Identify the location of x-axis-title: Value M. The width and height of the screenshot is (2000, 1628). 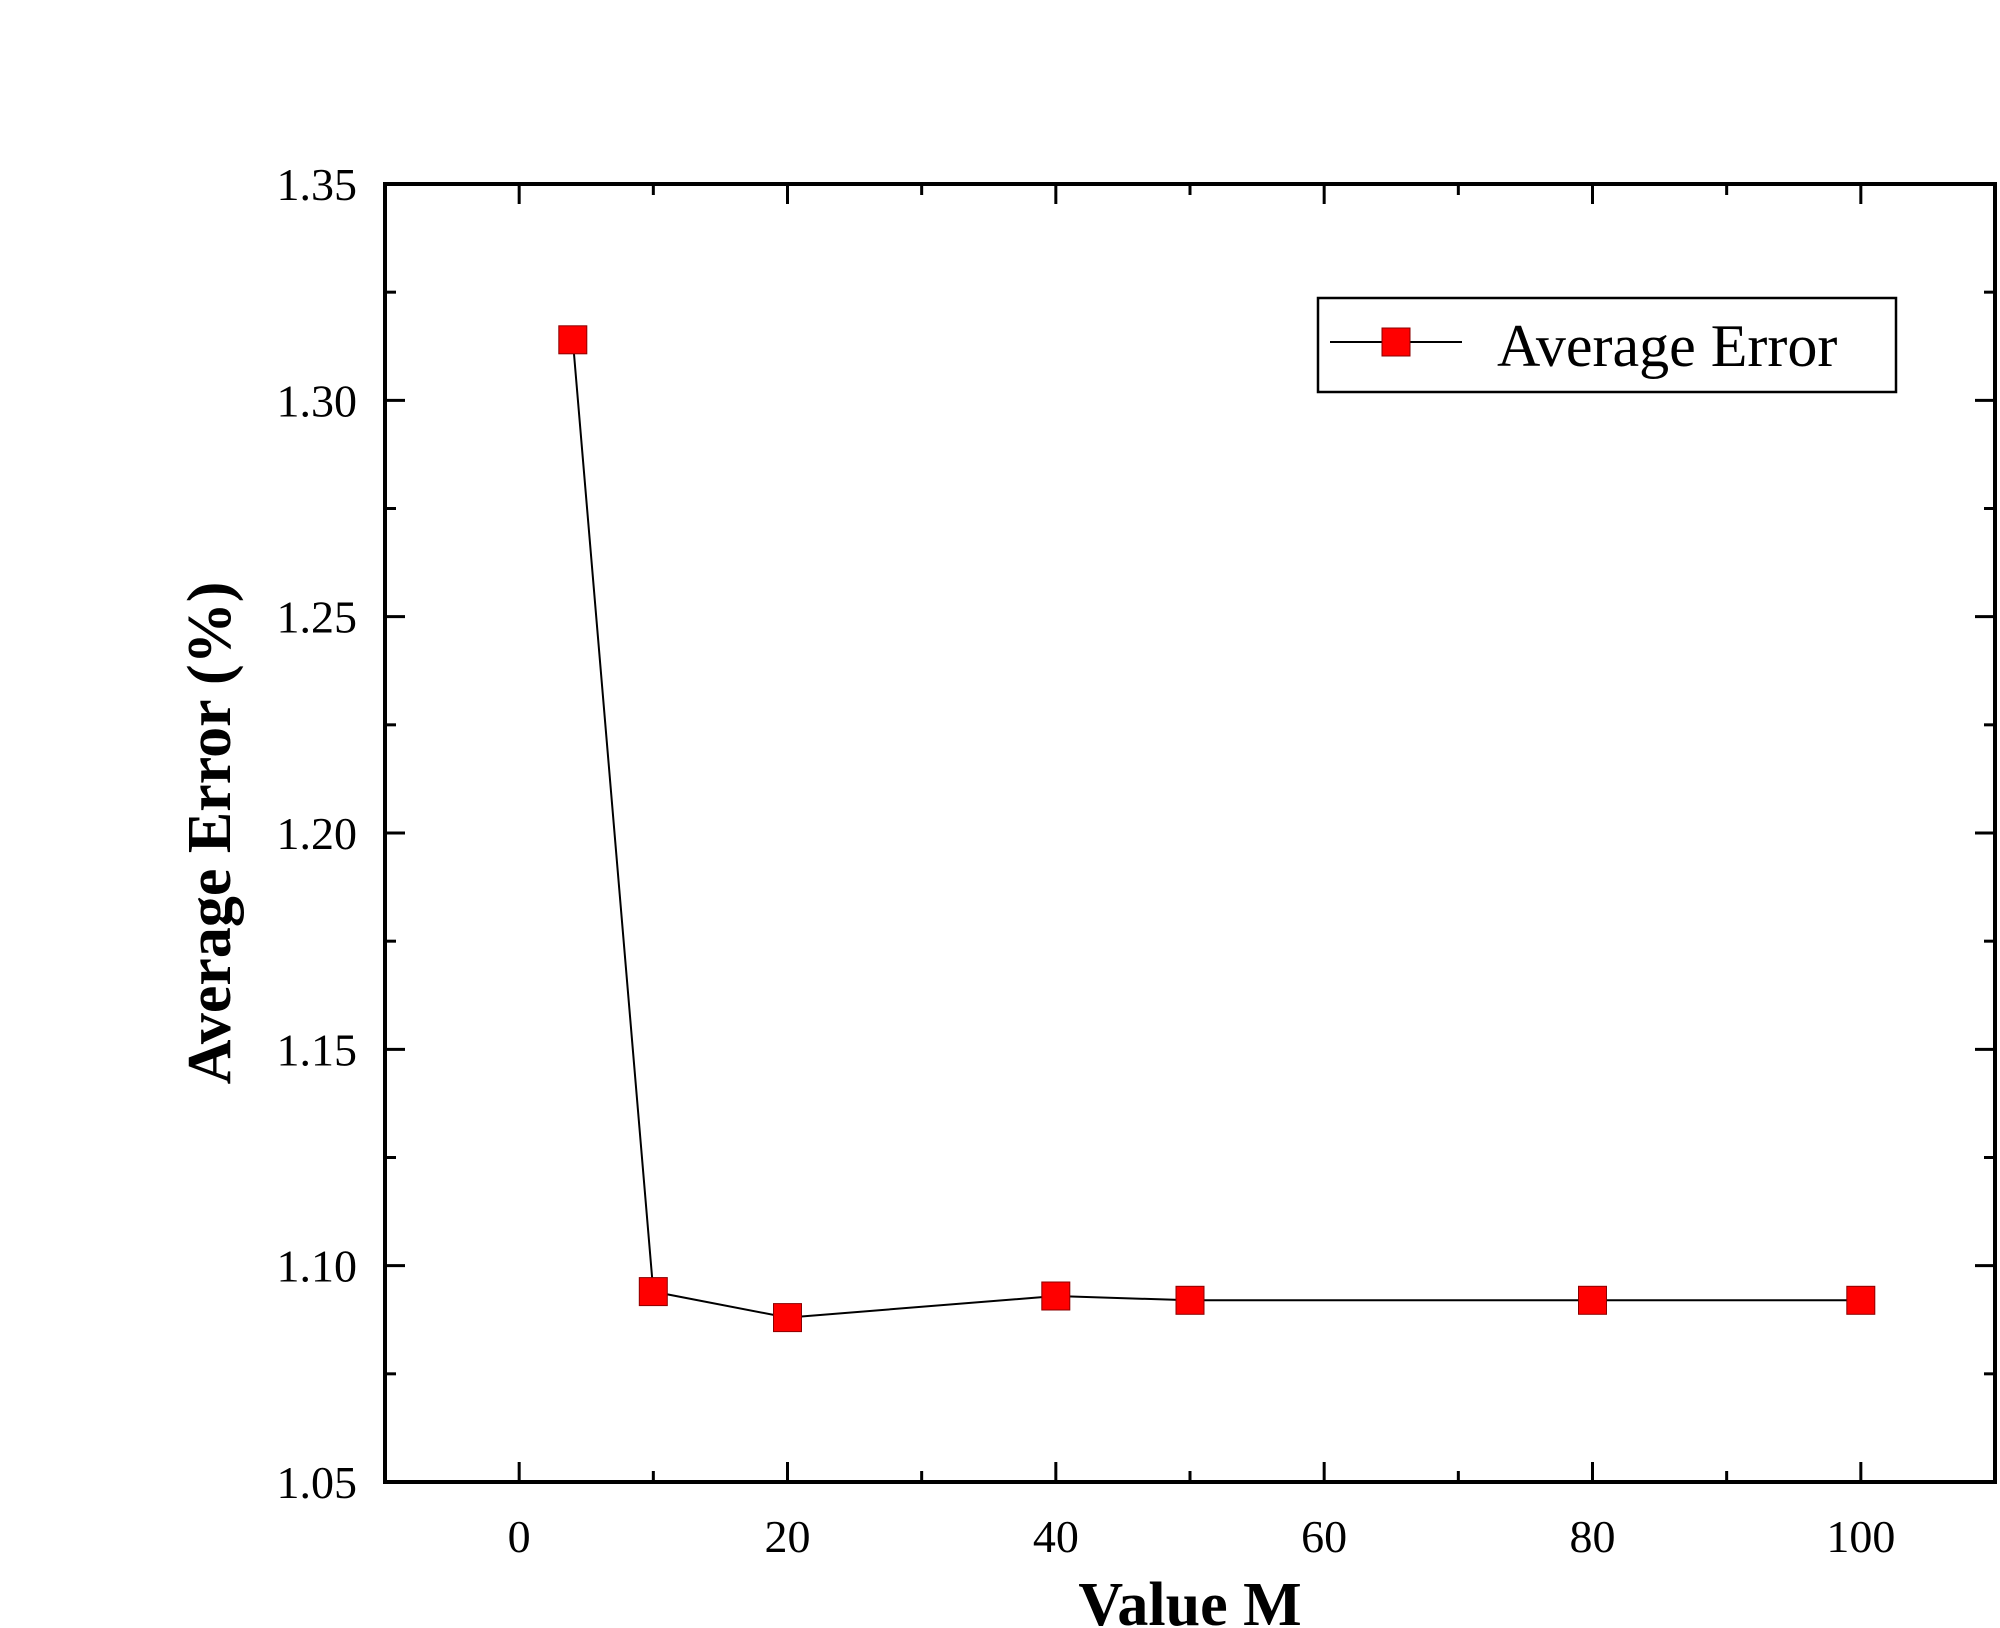
(1189, 1599).